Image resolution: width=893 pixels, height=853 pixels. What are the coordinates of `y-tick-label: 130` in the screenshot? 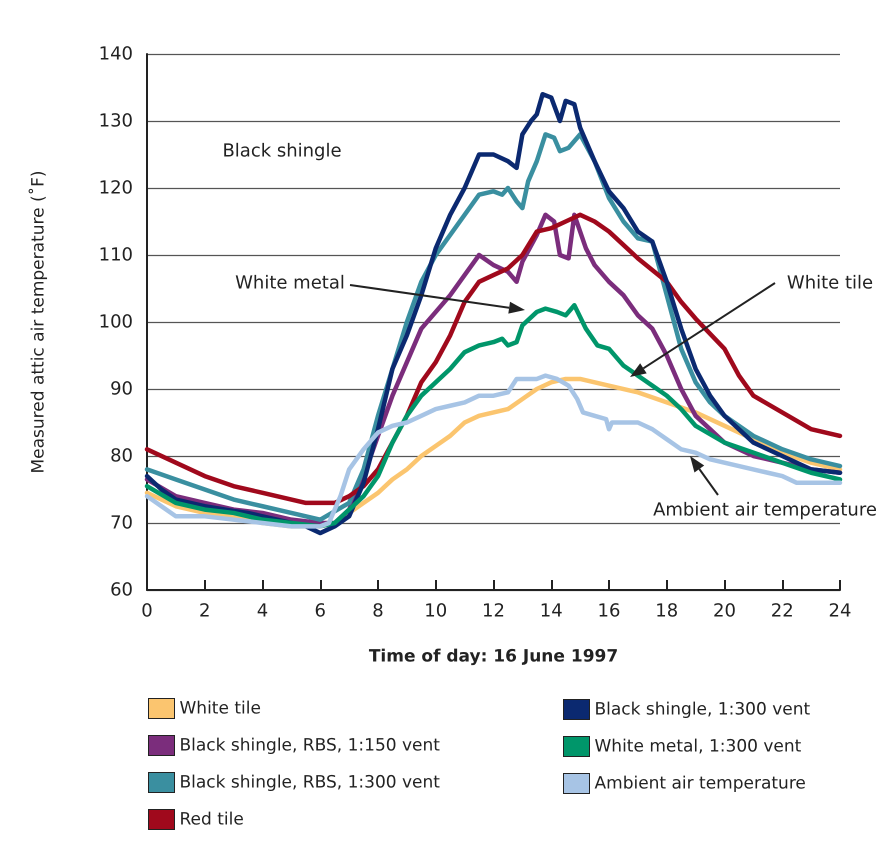 It's located at (115, 121).